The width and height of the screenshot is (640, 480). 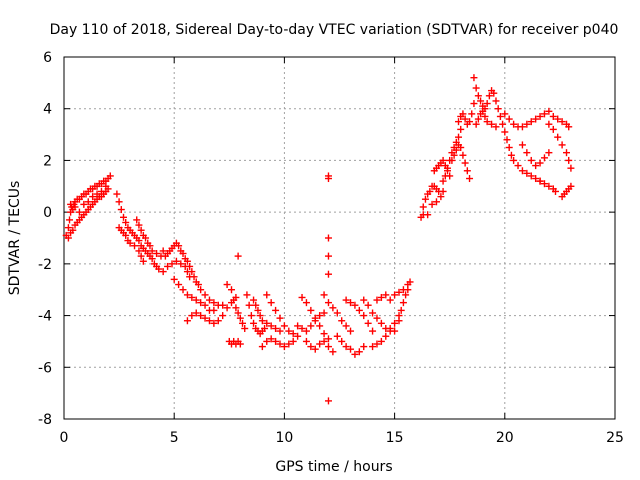 What do you see at coordinates (47, 110) in the screenshot?
I see `y-tick-label: 4` at bounding box center [47, 110].